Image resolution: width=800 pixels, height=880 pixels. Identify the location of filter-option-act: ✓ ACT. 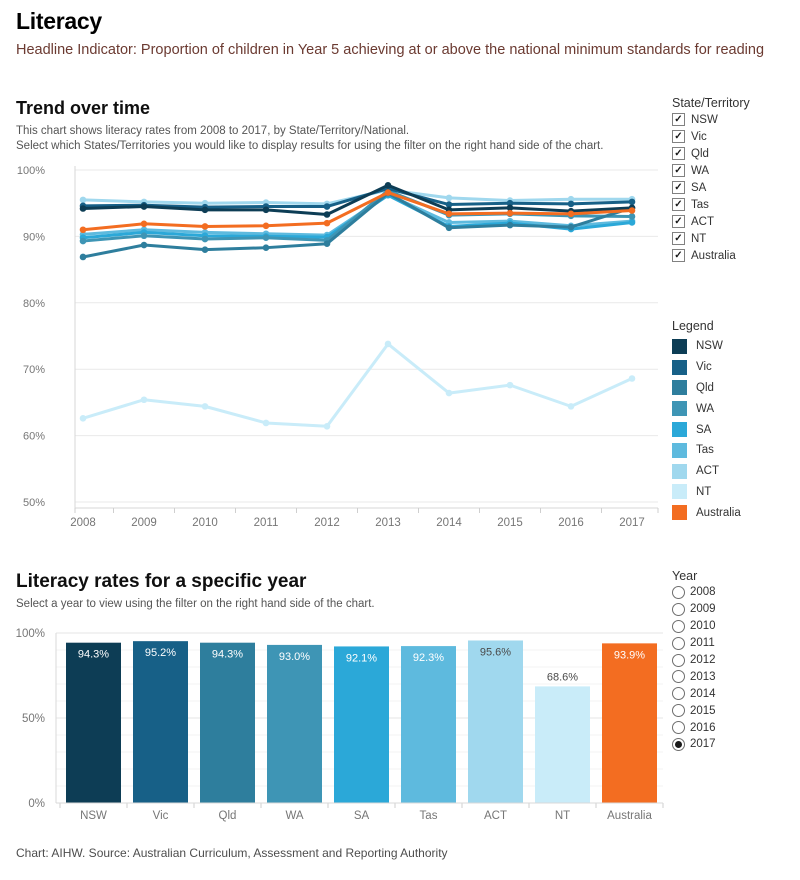
(704, 221).